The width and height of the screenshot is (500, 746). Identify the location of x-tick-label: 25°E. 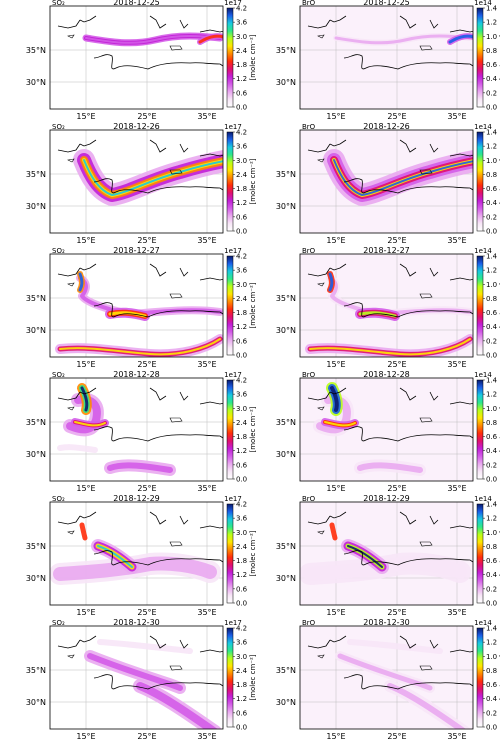
(146, 364).